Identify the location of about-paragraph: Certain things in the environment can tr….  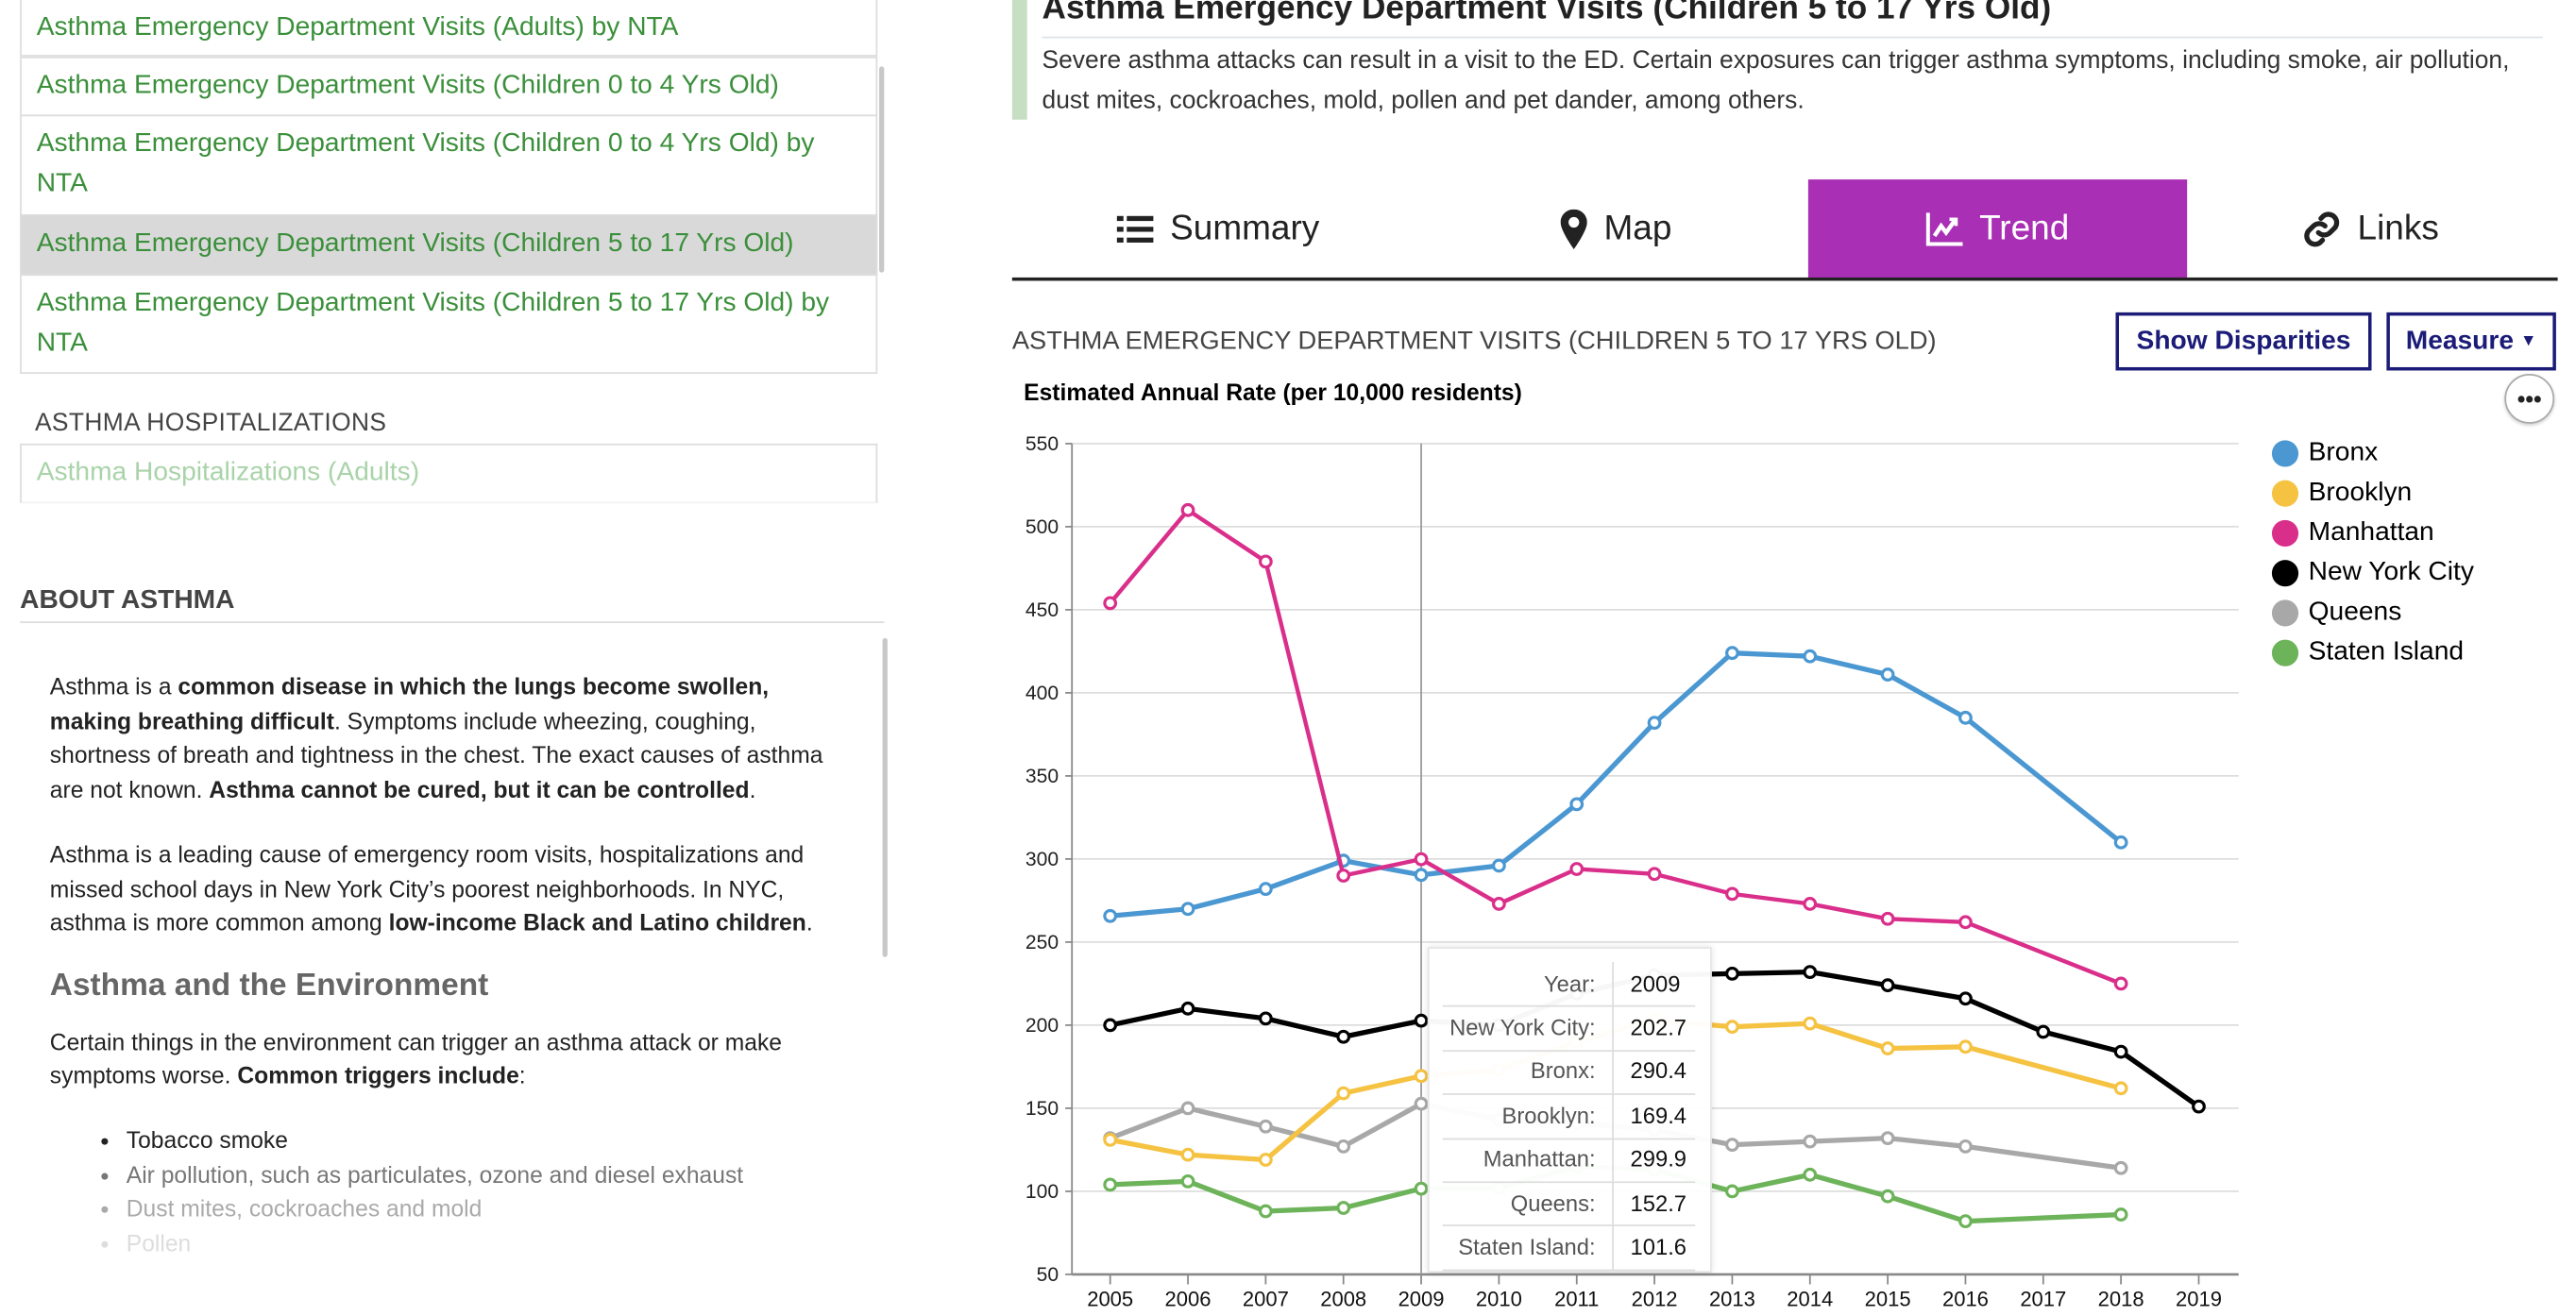
(449, 1059).